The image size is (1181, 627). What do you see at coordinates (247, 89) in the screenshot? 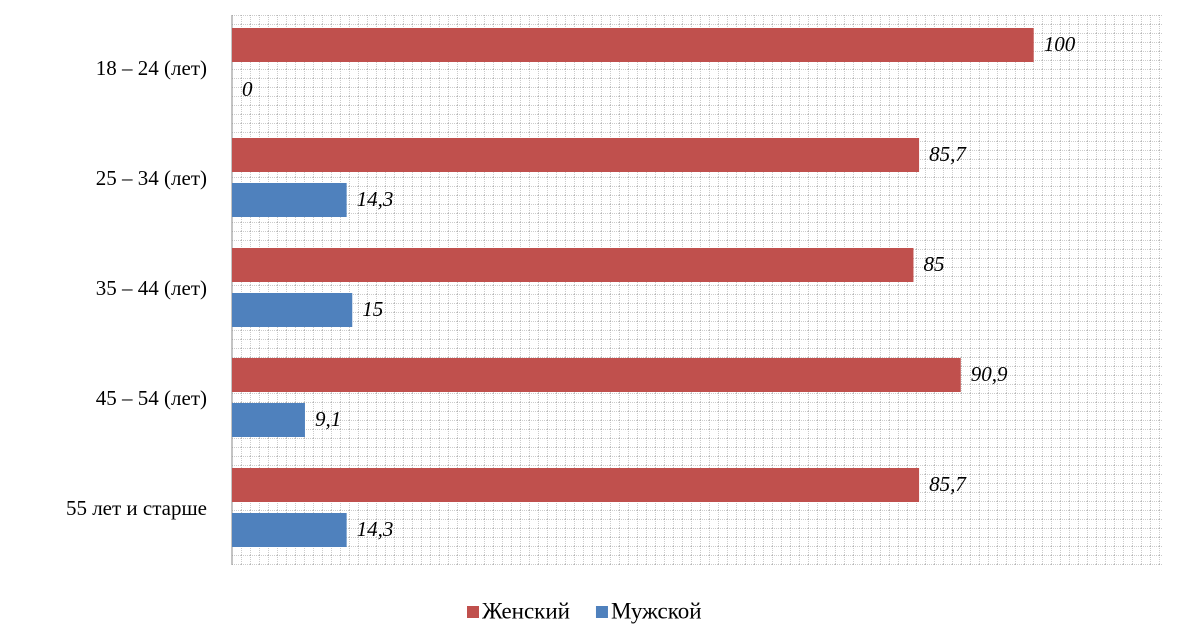
I see `value-label: 0` at bounding box center [247, 89].